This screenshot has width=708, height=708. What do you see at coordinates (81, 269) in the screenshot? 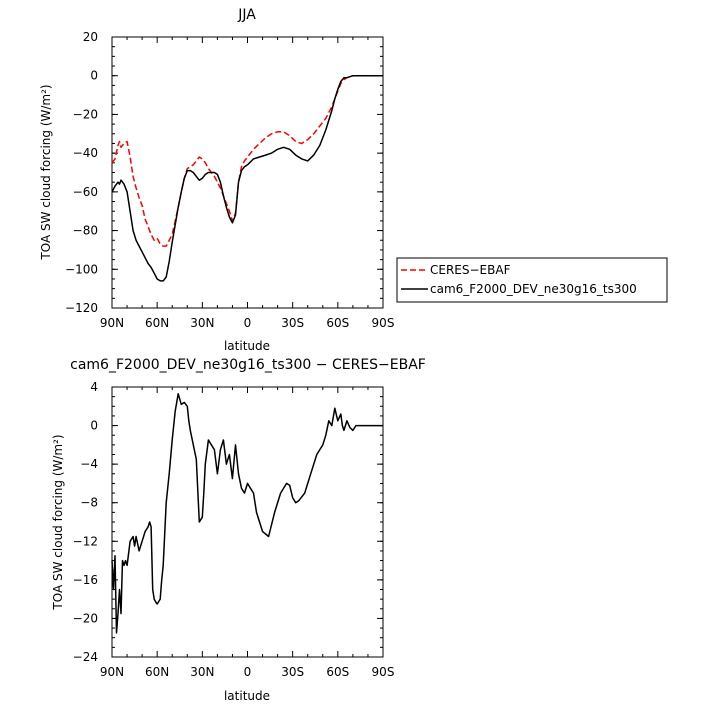
I see `top-chart-ytick-label: −100` at bounding box center [81, 269].